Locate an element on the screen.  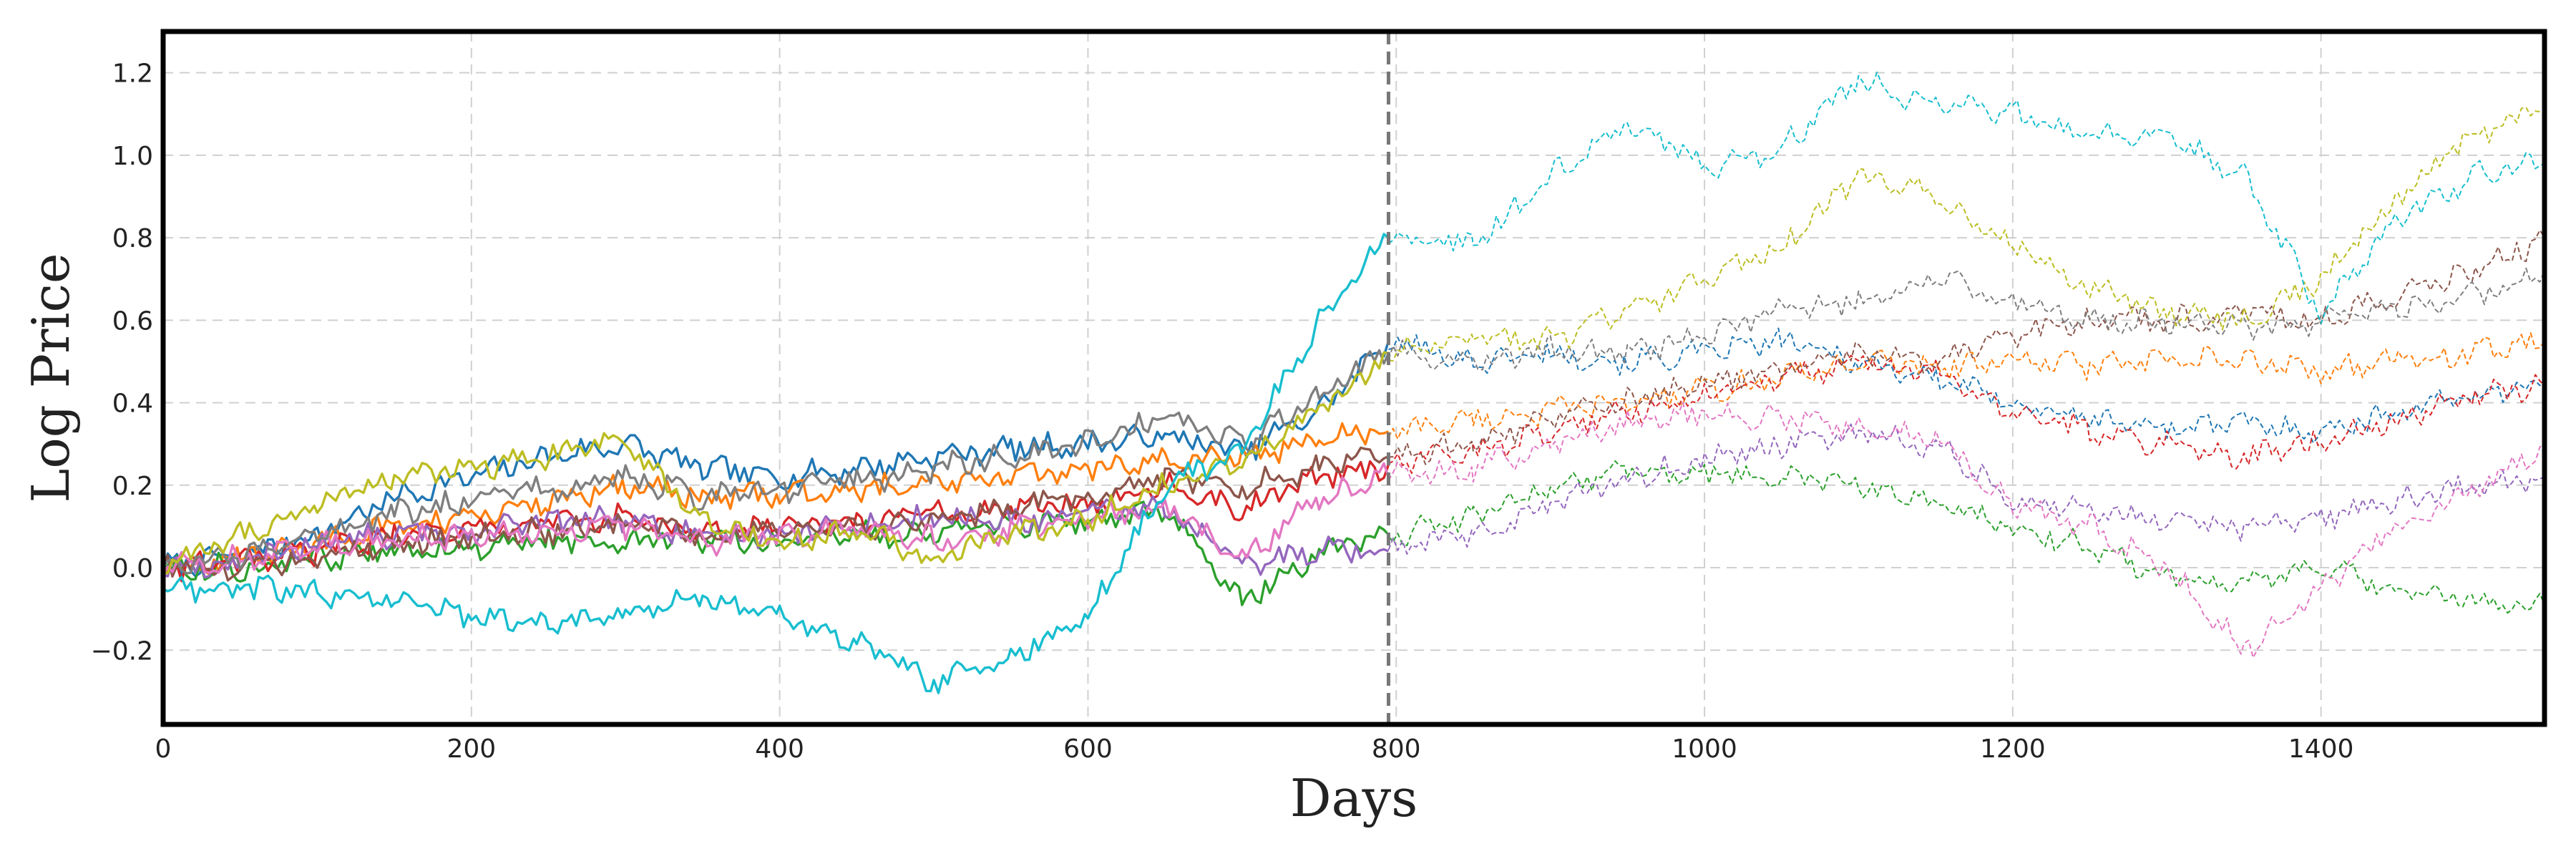
x-tick-label: 600 is located at coordinates (1088, 749).